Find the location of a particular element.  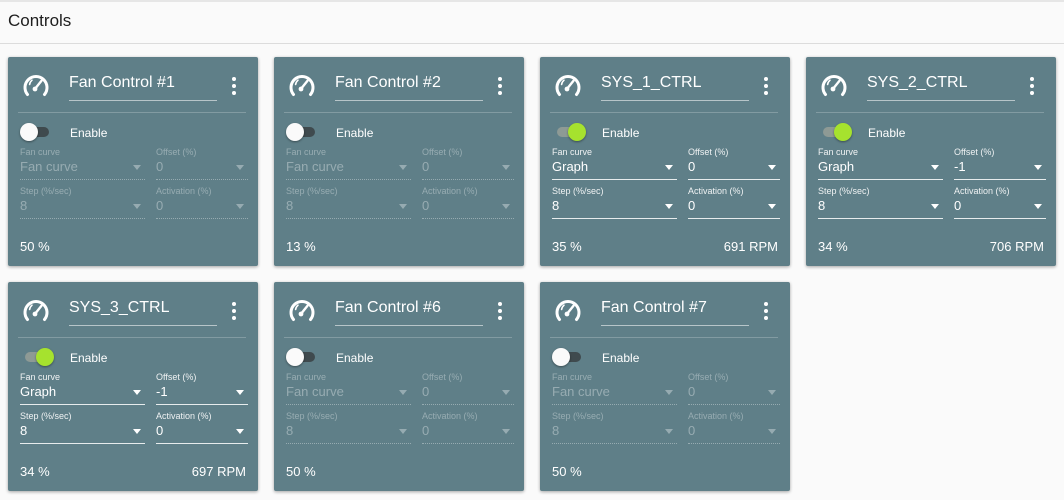

card-title-field: SYS_1_CTRL is located at coordinates (675, 87).